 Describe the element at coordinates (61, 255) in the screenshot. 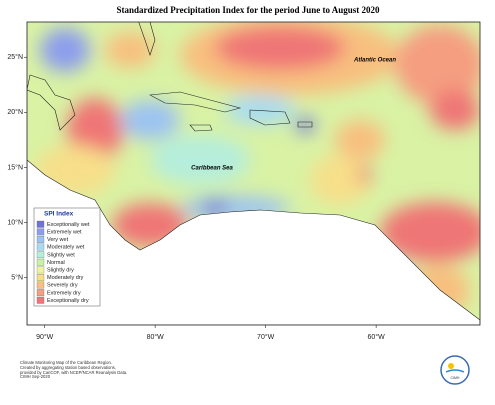

I see `legend-label: Slightly wet` at that location.